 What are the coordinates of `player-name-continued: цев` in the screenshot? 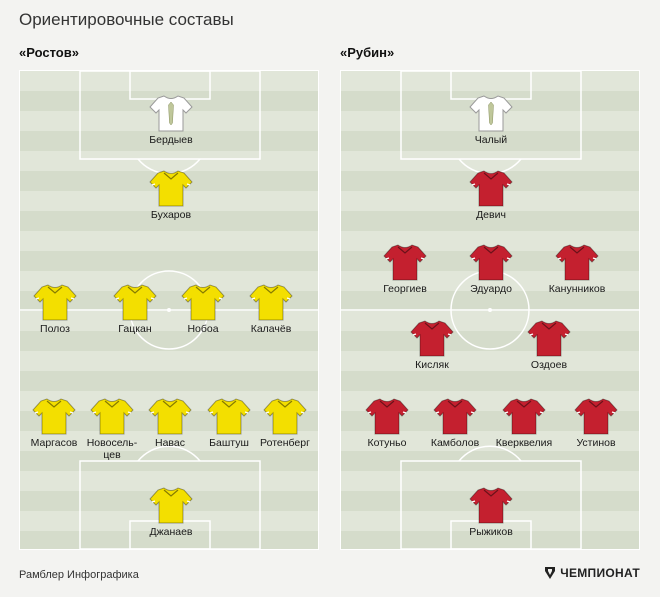 It's located at (112, 455).